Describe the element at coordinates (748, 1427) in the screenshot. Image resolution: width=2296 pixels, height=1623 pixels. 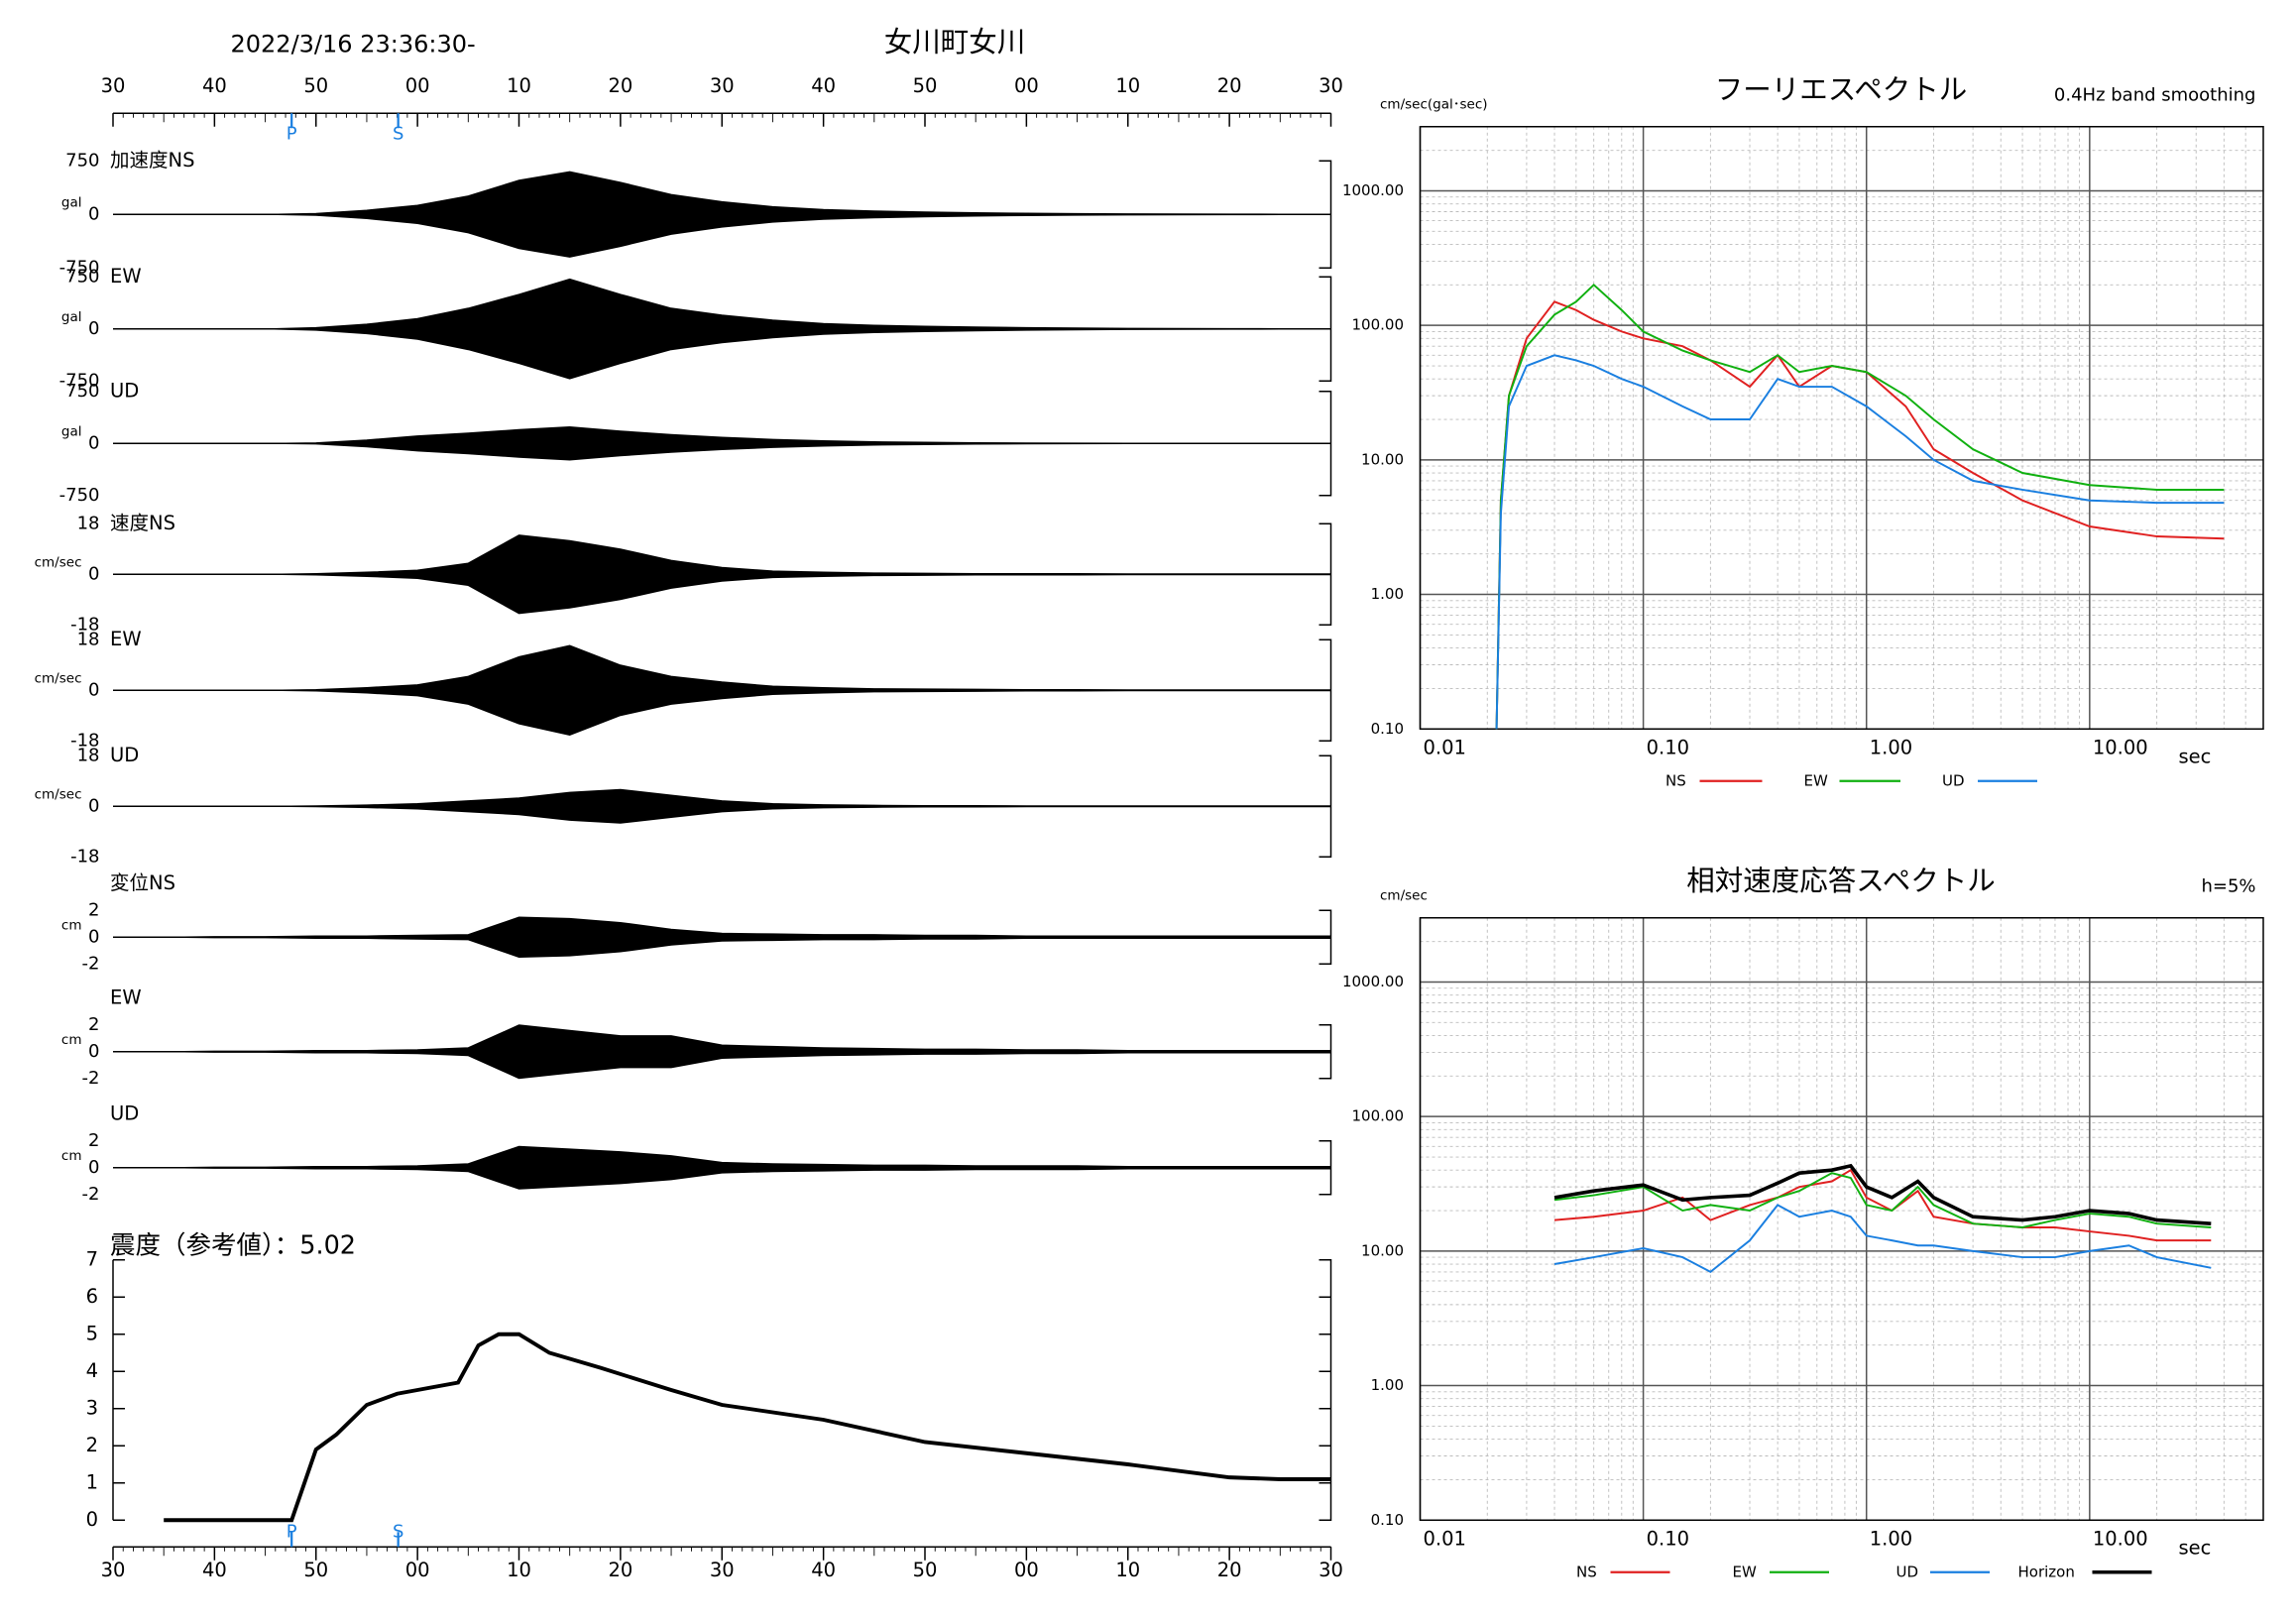
I see `intensity-line` at that location.